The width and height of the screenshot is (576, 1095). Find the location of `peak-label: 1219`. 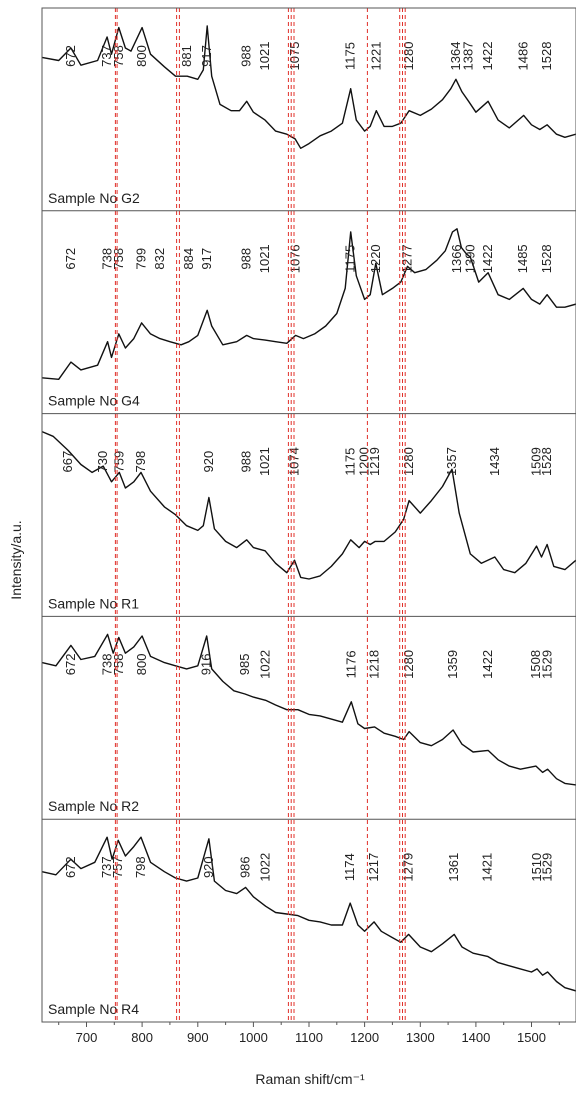

peak-label: 1219 is located at coordinates (374, 461).